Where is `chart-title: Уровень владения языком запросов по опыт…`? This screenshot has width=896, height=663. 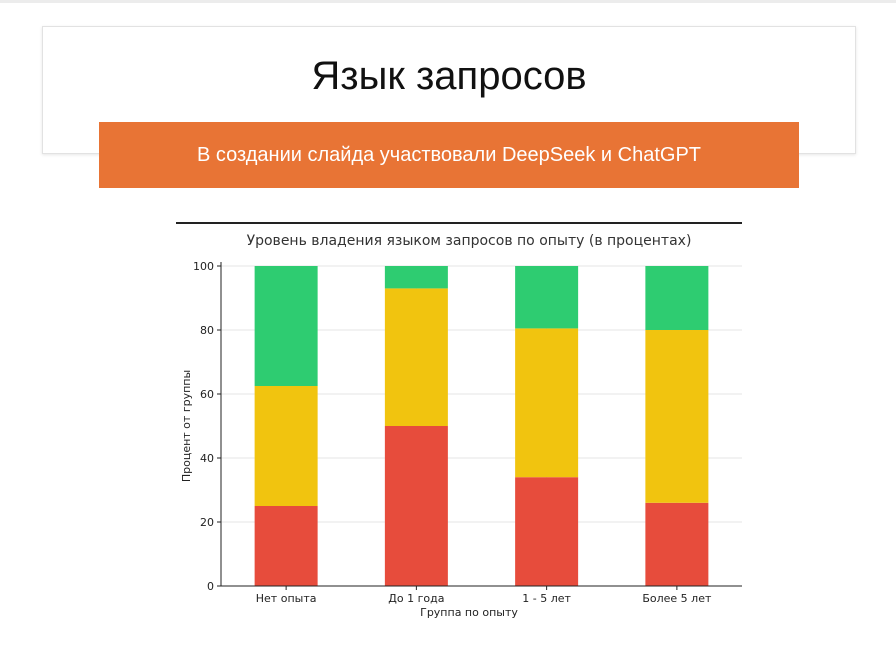 chart-title: Уровень владения языком запросов по опыт… is located at coordinates (469, 241).